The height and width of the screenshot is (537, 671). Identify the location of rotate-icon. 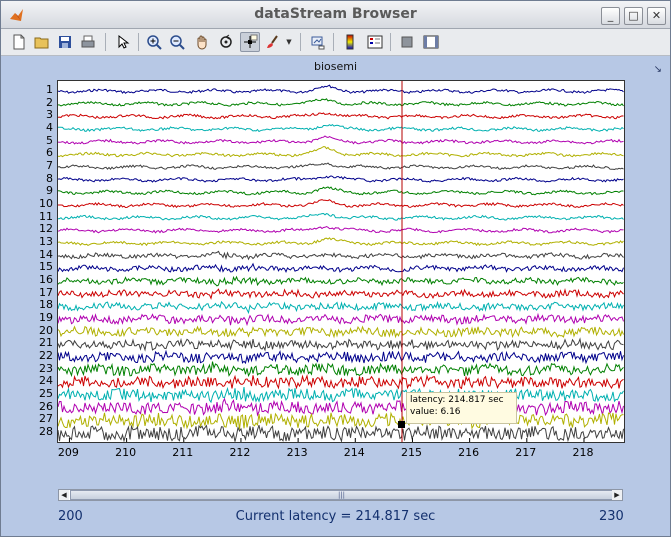
(226, 42).